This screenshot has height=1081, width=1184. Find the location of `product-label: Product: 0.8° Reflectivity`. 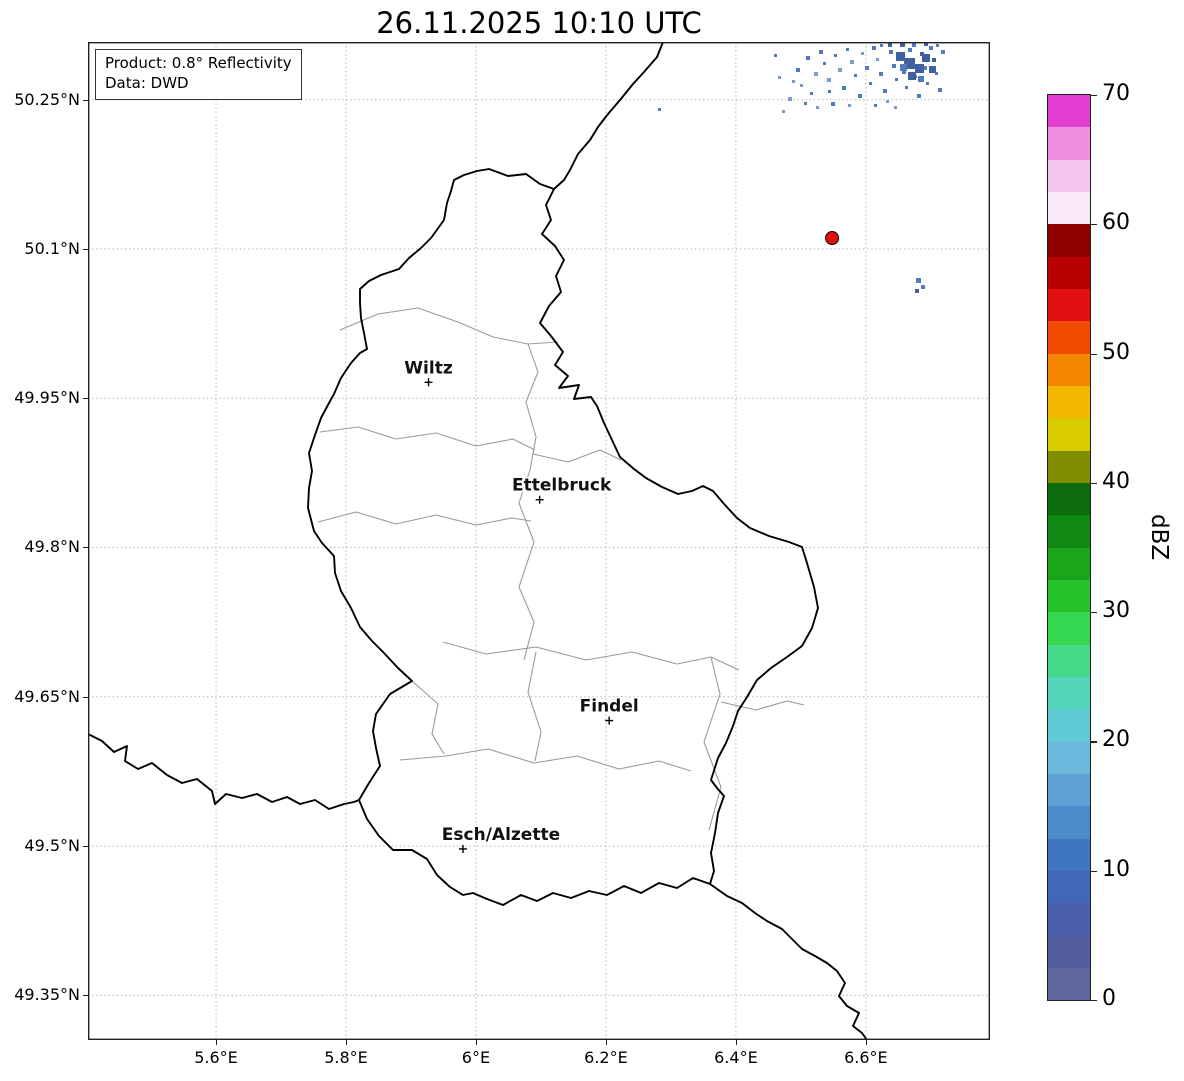

product-label: Product: 0.8° Reflectivity is located at coordinates (198, 63).